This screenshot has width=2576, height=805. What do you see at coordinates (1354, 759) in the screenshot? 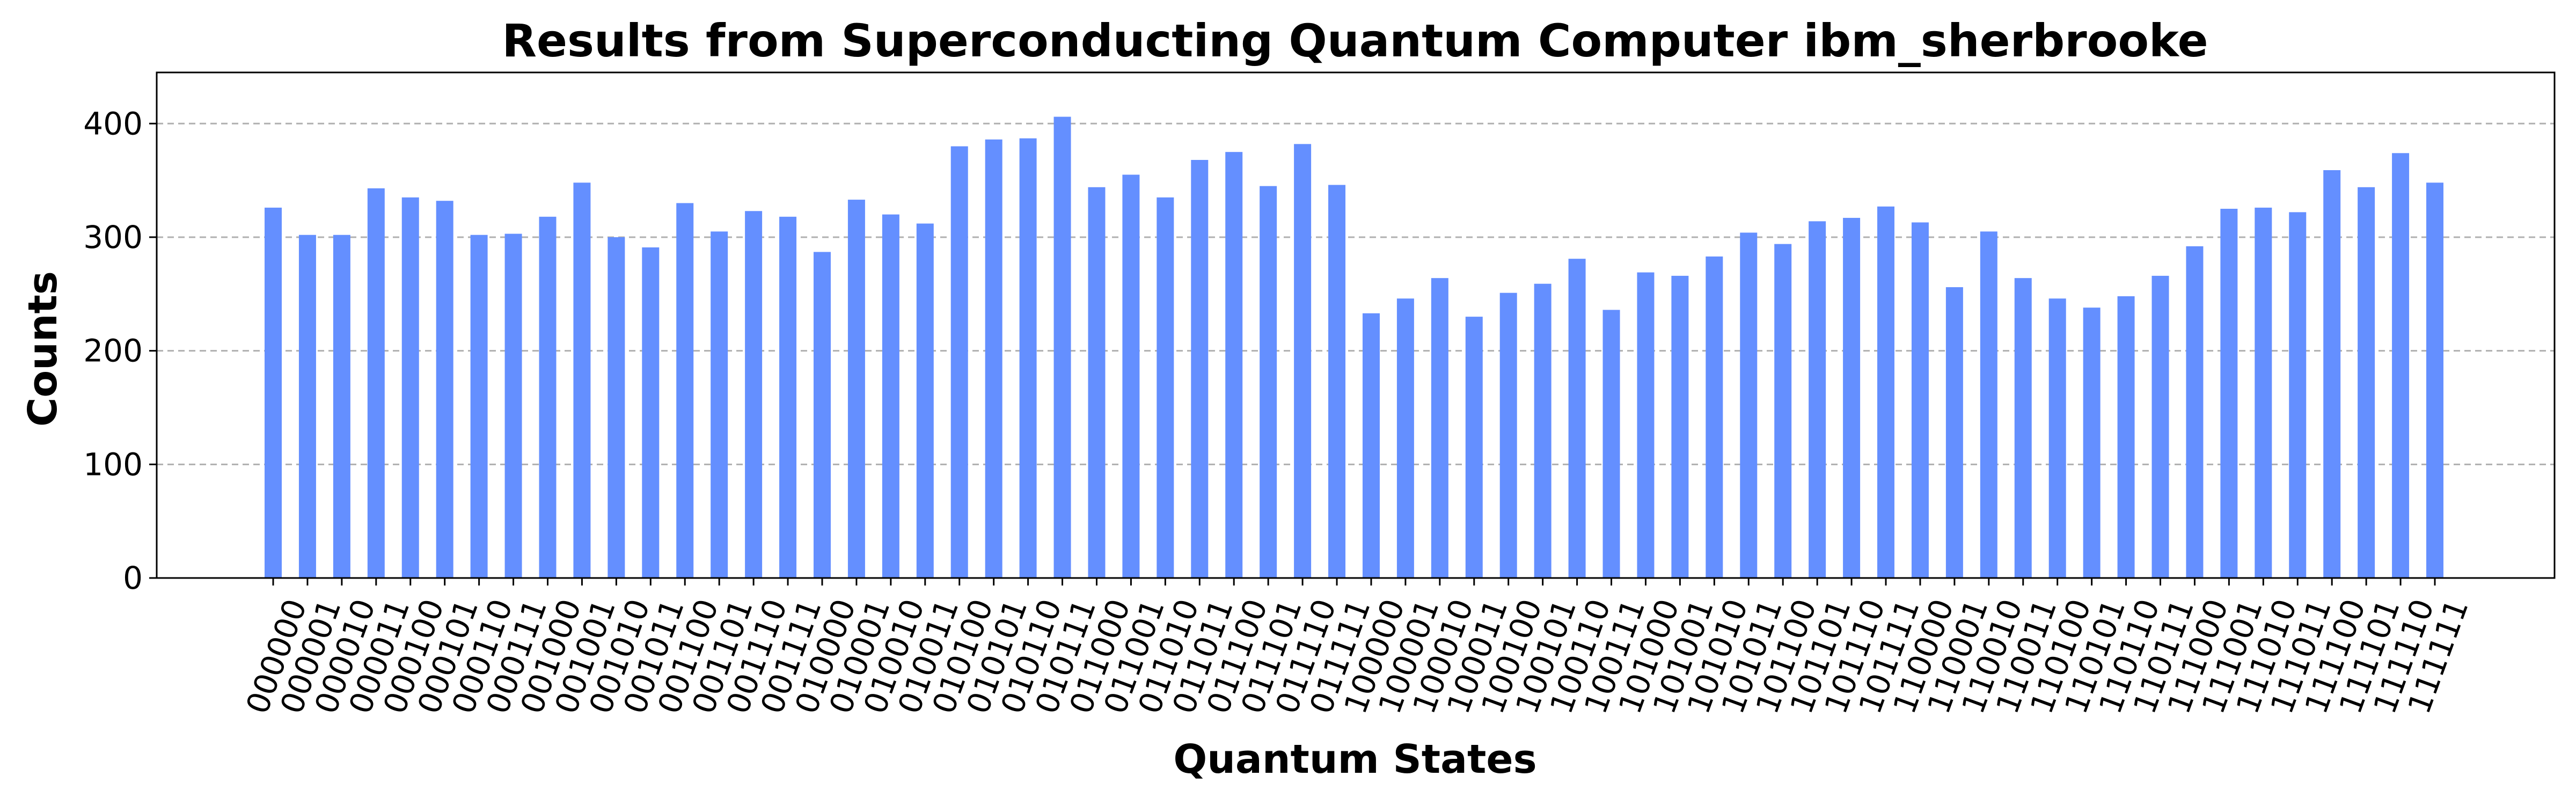
I see `x-axis-label: Quantum States` at bounding box center [1354, 759].